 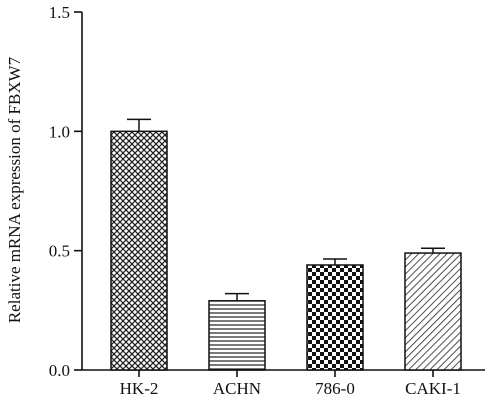 I want to click on x-tick-label: CAKI-1, so click(x=433, y=388).